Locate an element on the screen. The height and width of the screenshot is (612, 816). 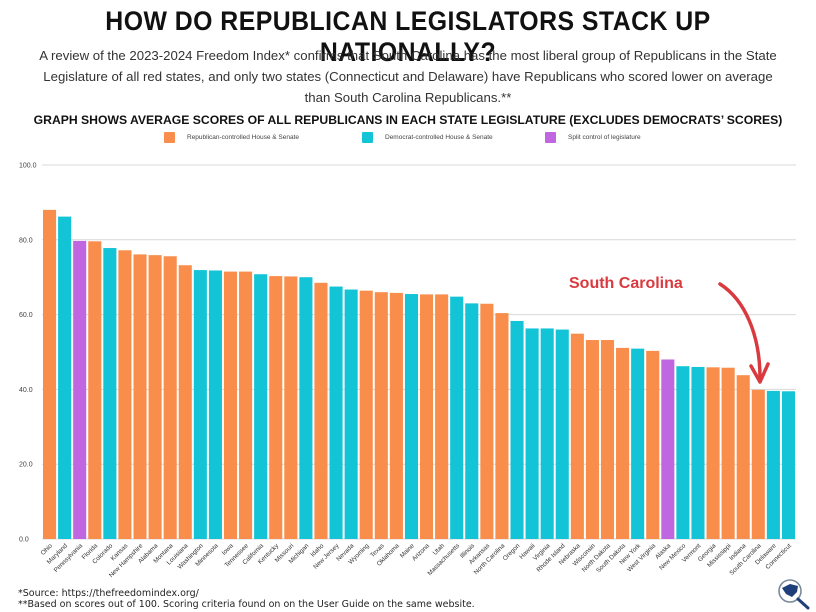
x-tick-label: Arizona is located at coordinates (421, 552).